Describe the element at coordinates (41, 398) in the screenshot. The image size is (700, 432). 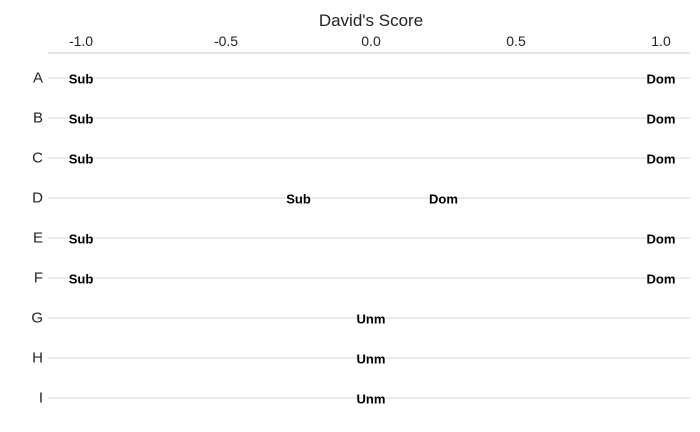
I see `row-label-i: I` at that location.